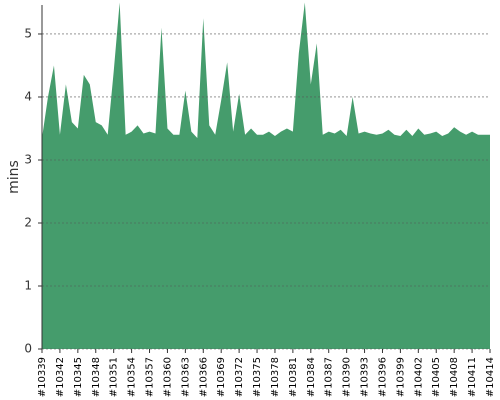  I want to click on x-tick-label: #10342, so click(60, 377).